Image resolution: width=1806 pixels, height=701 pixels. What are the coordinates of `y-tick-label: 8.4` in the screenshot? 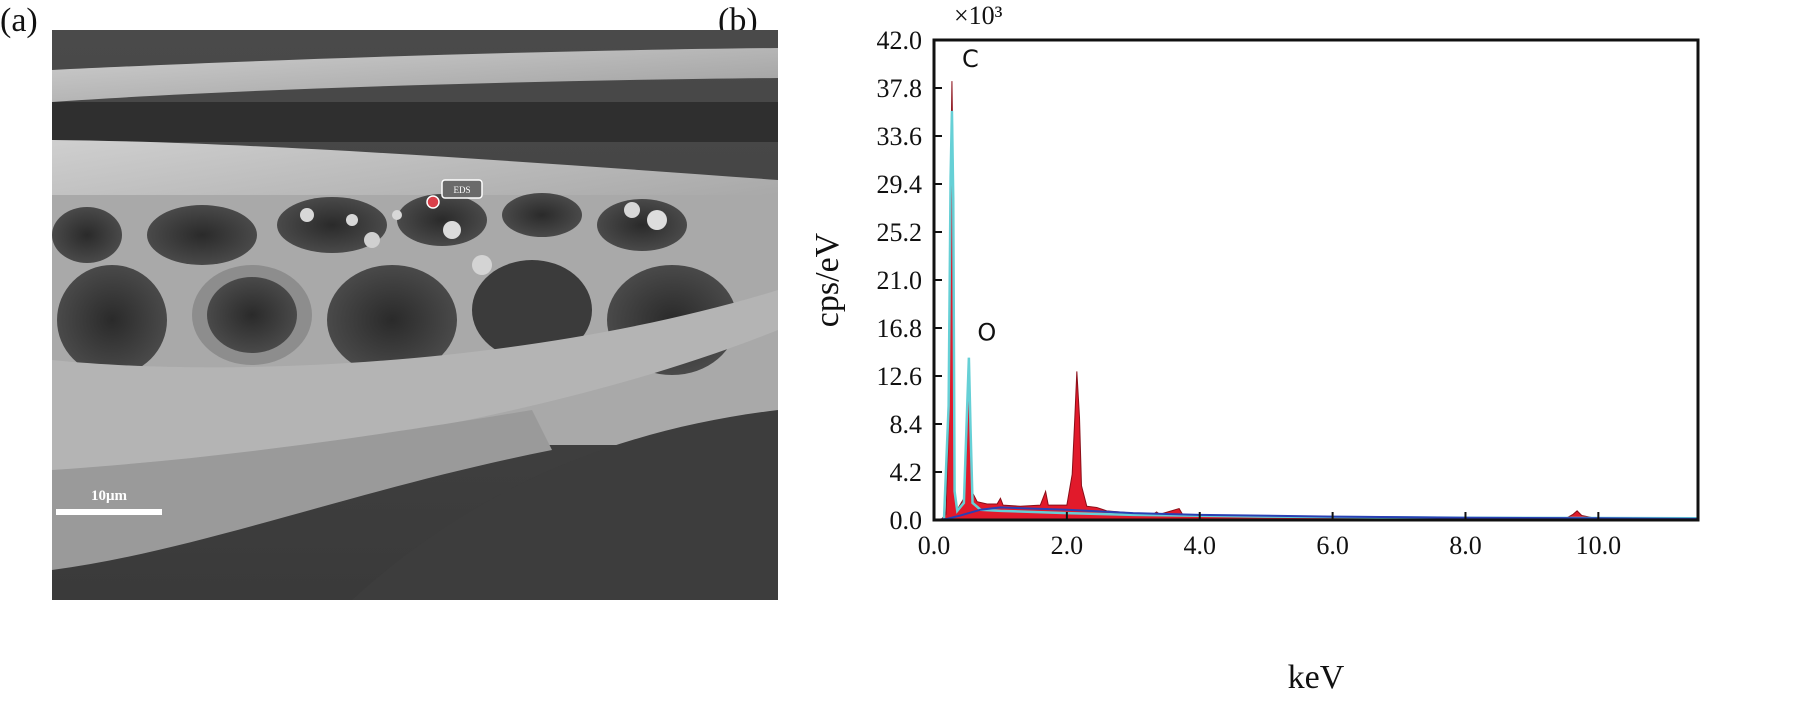 It's located at (906, 424).